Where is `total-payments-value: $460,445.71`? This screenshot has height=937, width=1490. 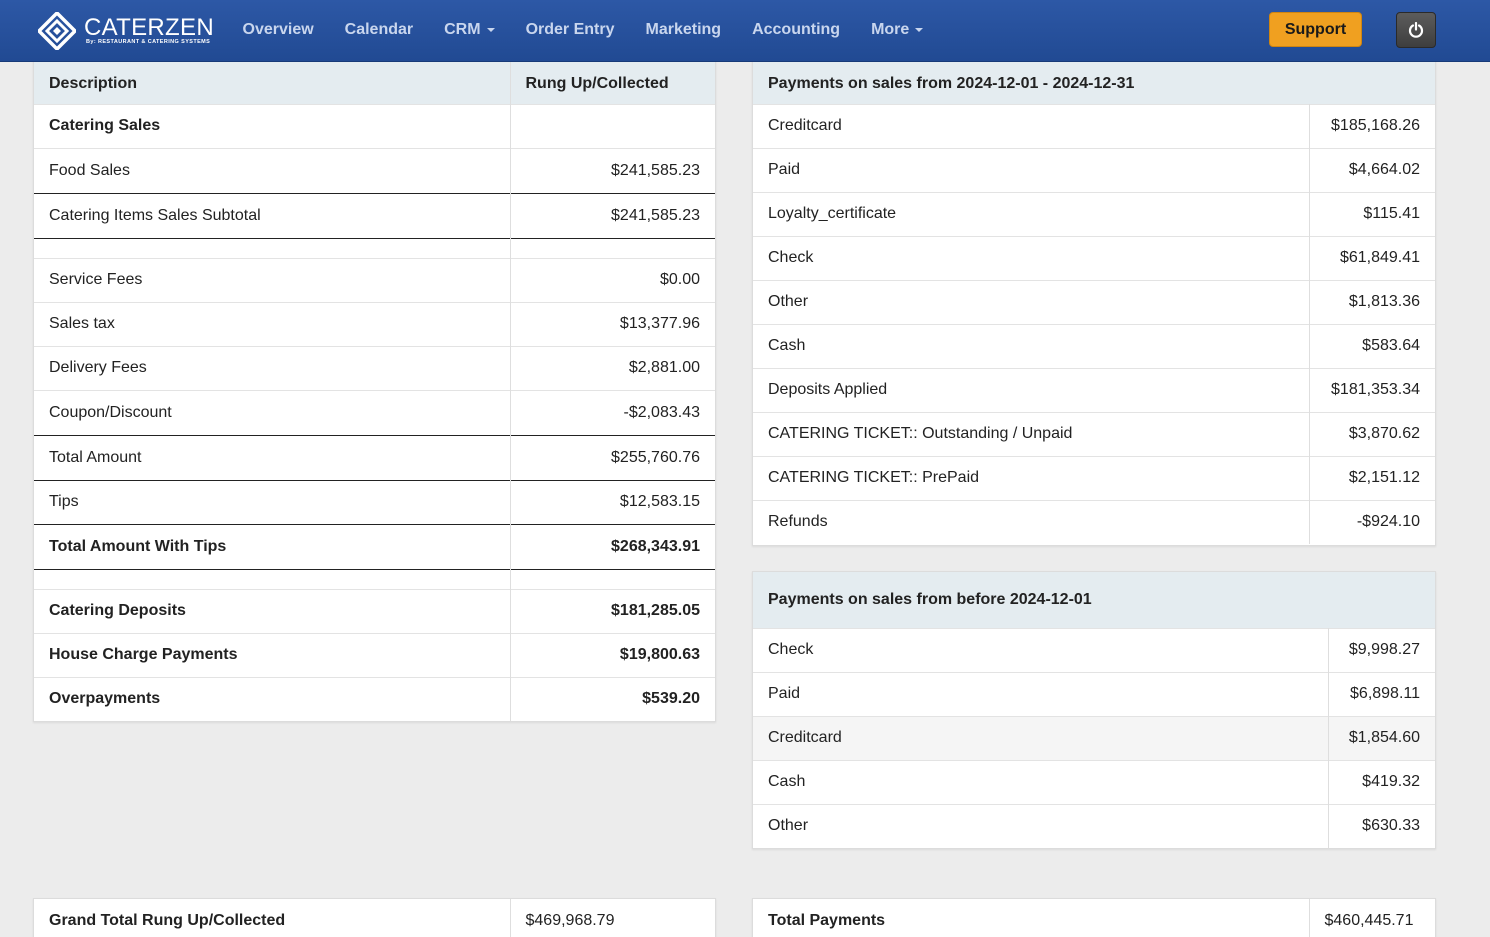
total-payments-value: $460,445.71 is located at coordinates (1371, 918).